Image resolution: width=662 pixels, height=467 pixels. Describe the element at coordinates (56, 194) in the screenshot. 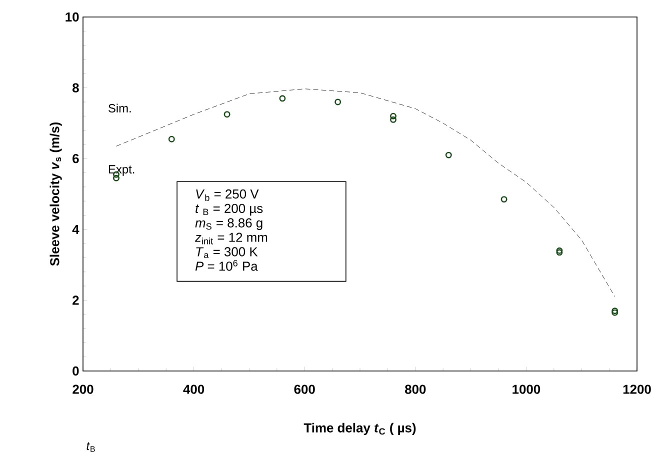

I see `y-axis-title: Sleeve velocity v$_{s}$ (m/s)` at that location.